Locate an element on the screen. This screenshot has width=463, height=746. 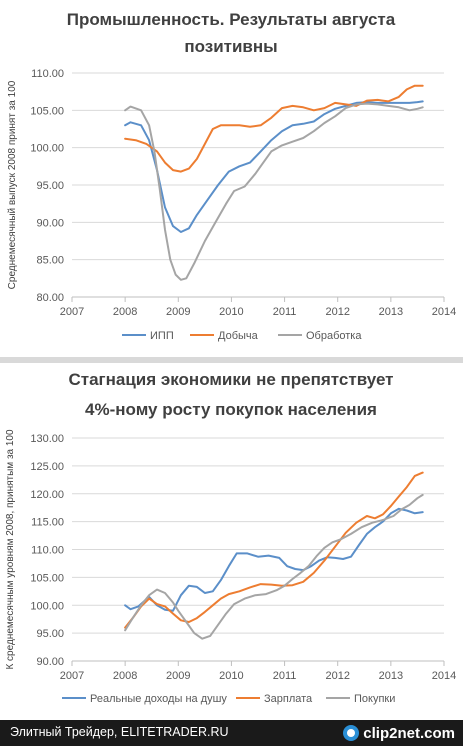
y-axis-title: Среднемесячный выпуск 2008 принят за 100 is located at coordinates (12, 184).